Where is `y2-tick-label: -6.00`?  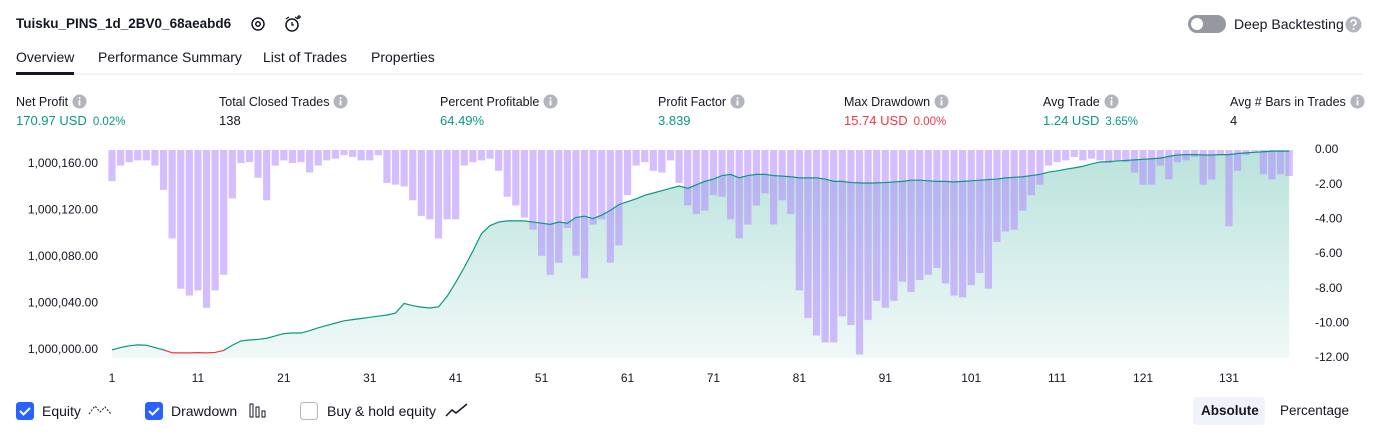 y2-tick-label: -6.00 is located at coordinates (1329, 253).